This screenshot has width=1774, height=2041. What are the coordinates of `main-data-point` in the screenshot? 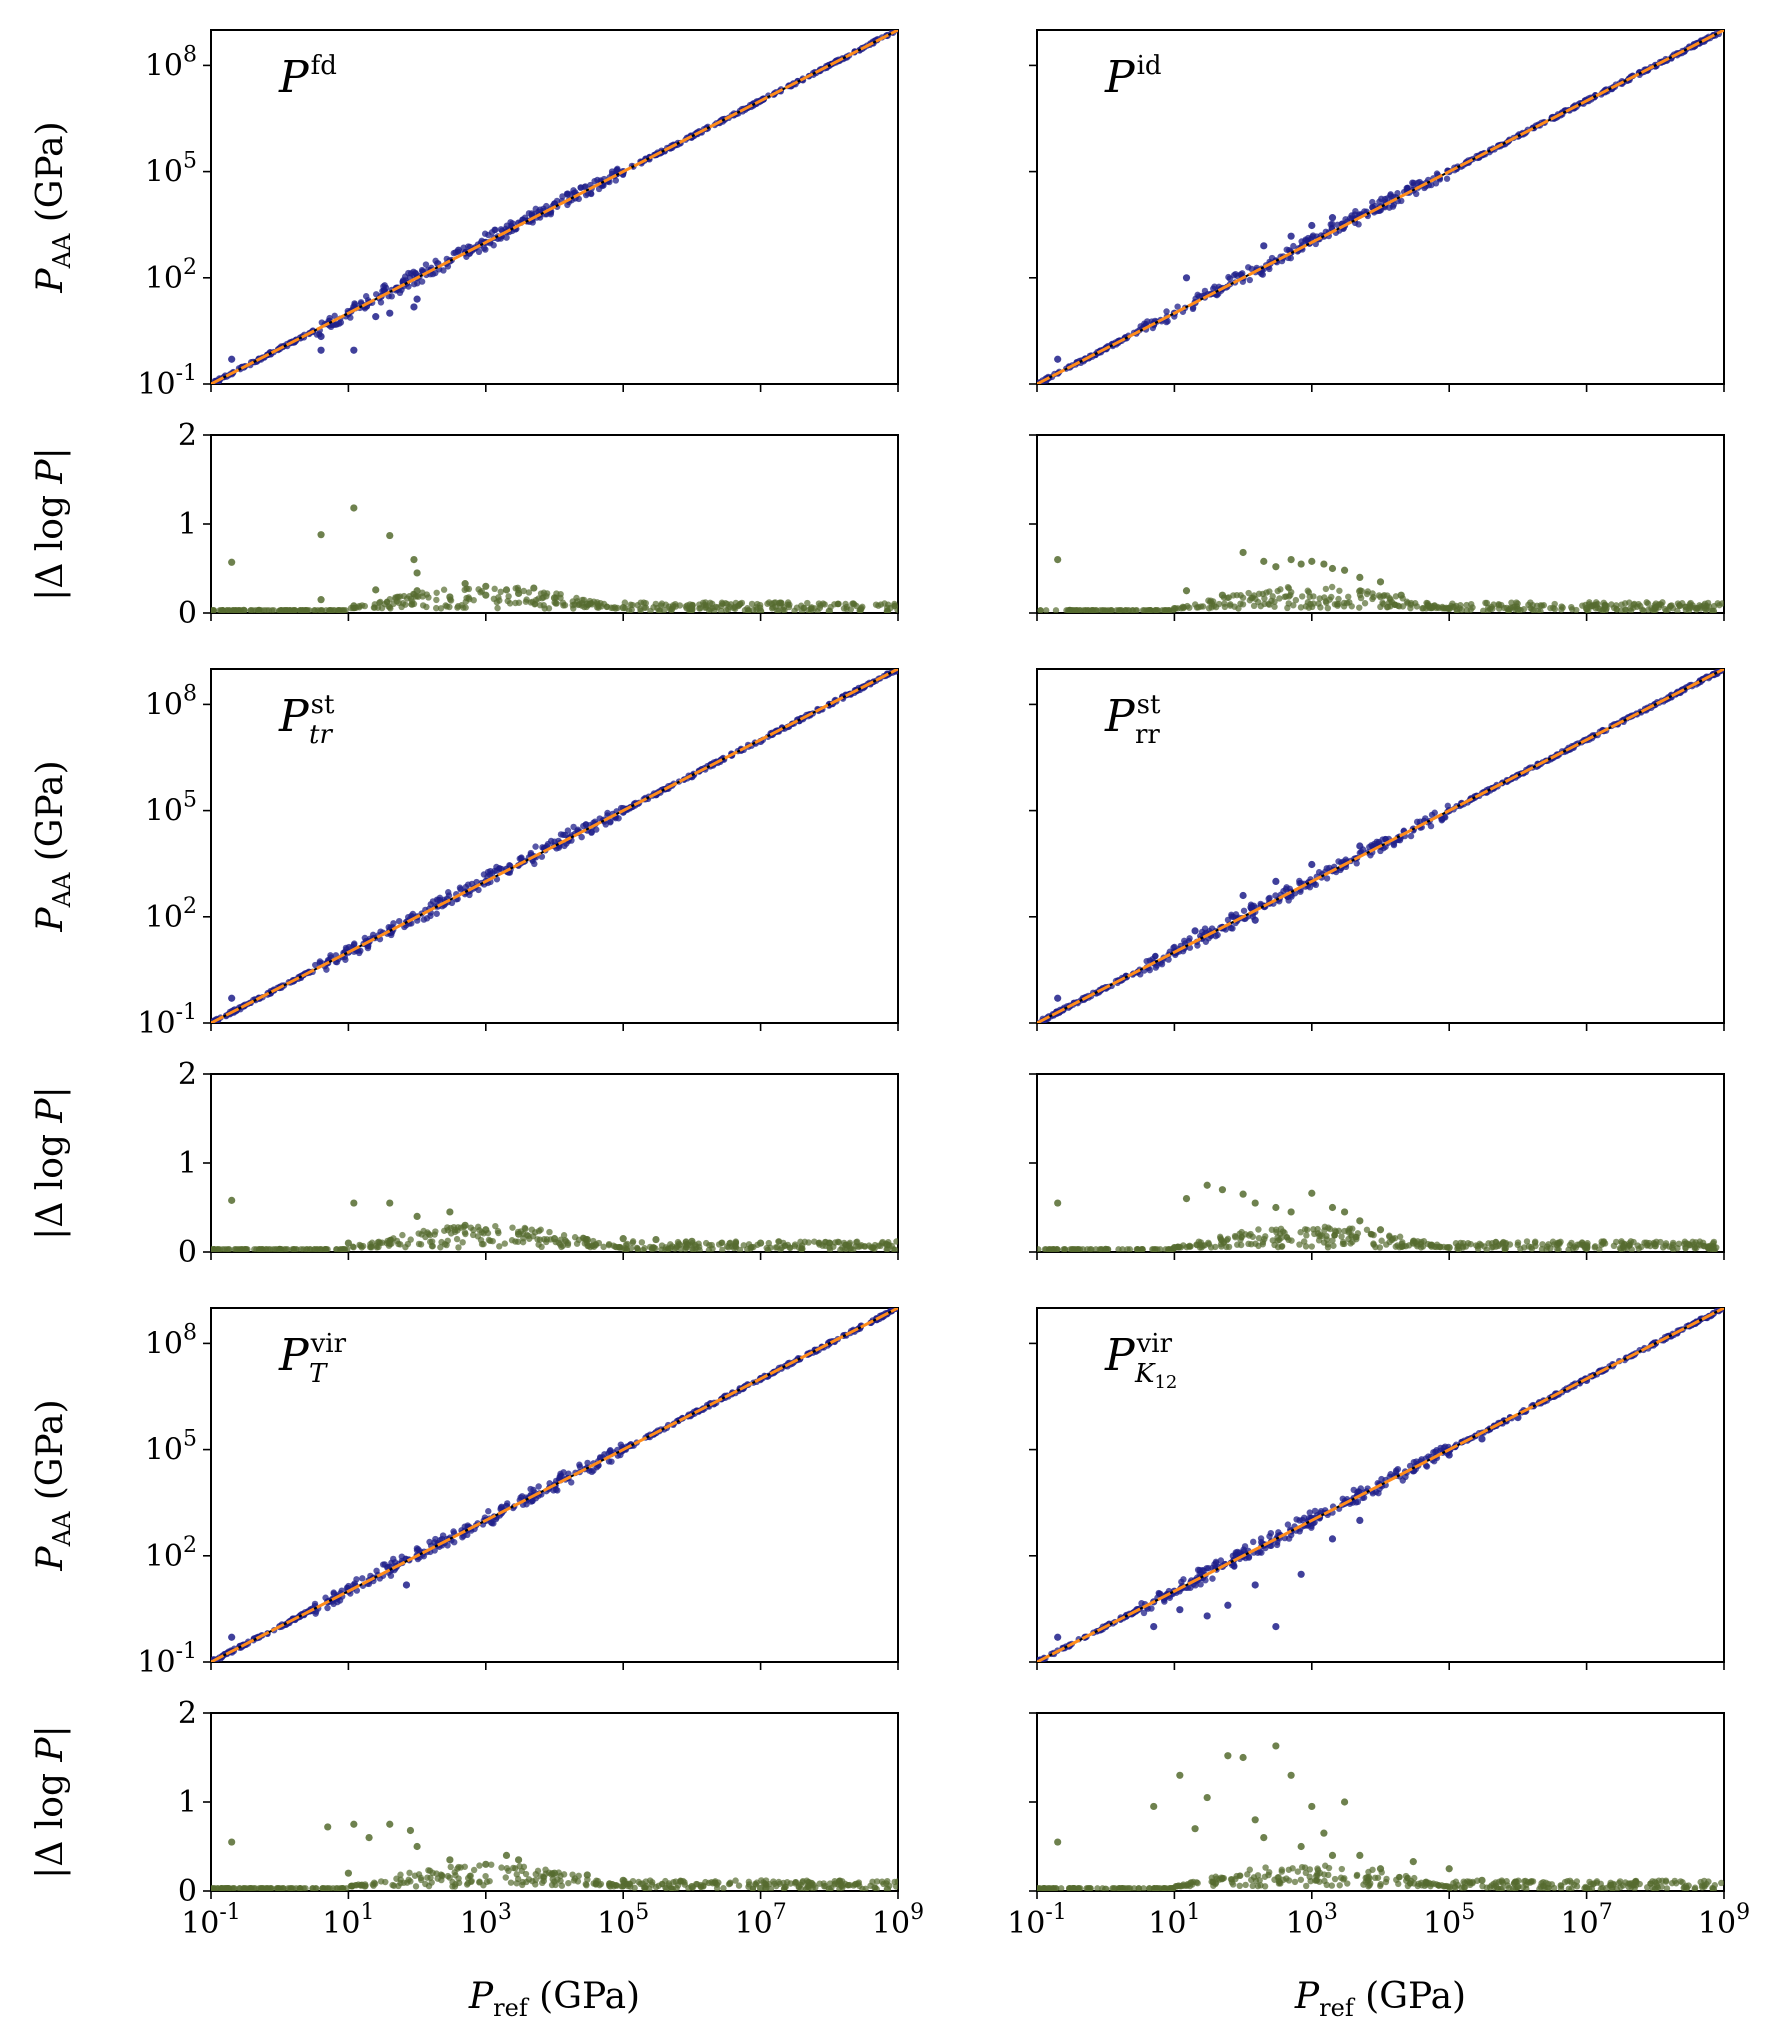 It's located at (1360, 846).